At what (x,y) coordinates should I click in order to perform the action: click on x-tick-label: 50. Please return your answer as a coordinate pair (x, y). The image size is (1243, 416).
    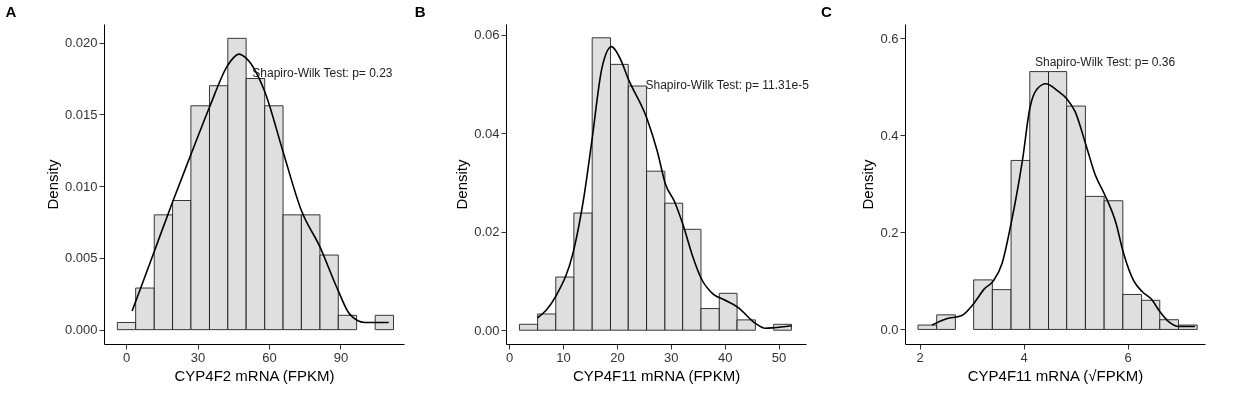
    Looking at the image, I should click on (779, 357).